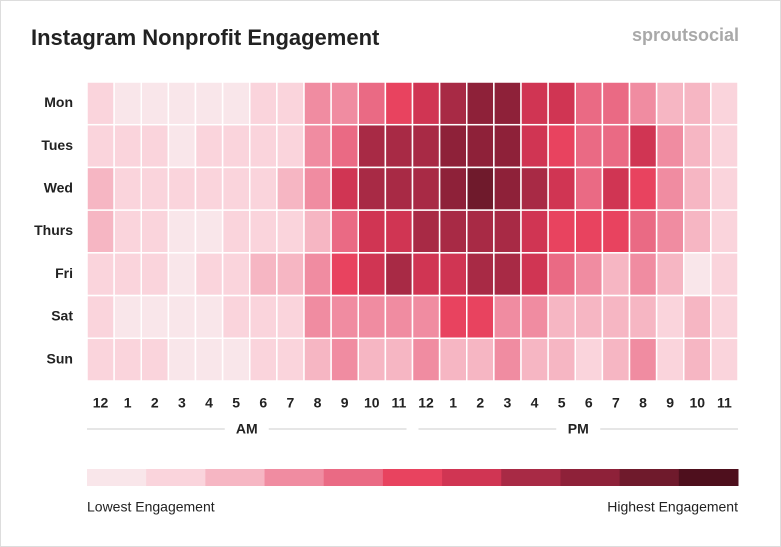 The width and height of the screenshot is (781, 547). I want to click on chart-title: Instagram Nonprofit Engagement, so click(205, 37).